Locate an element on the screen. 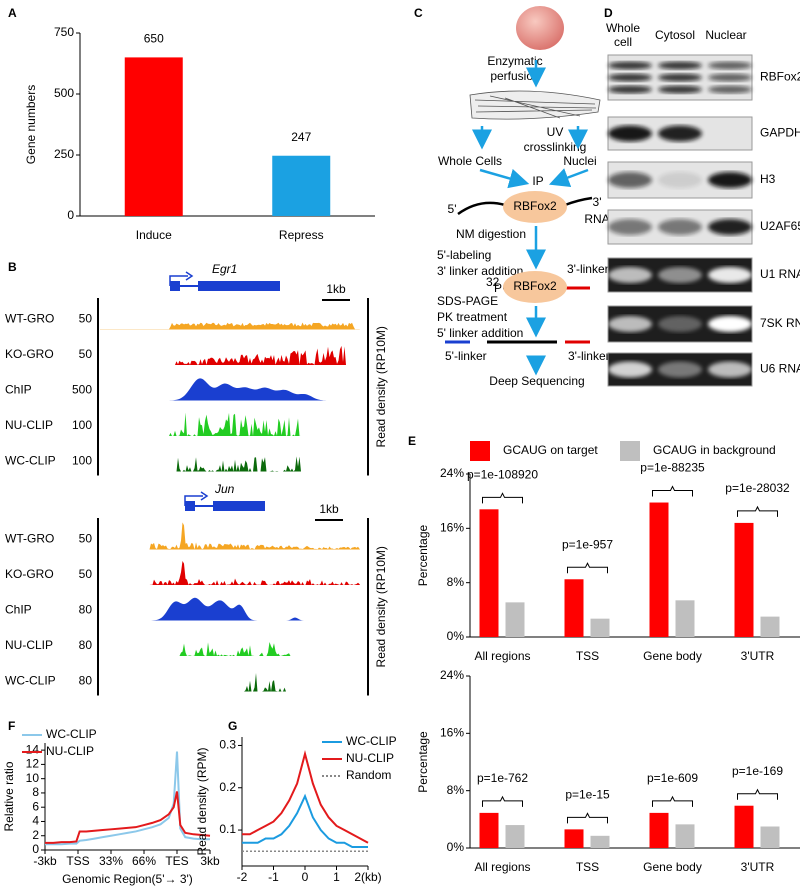 The height and width of the screenshot is (888, 800). y-tick-label: 12 is located at coordinates (33, 764).